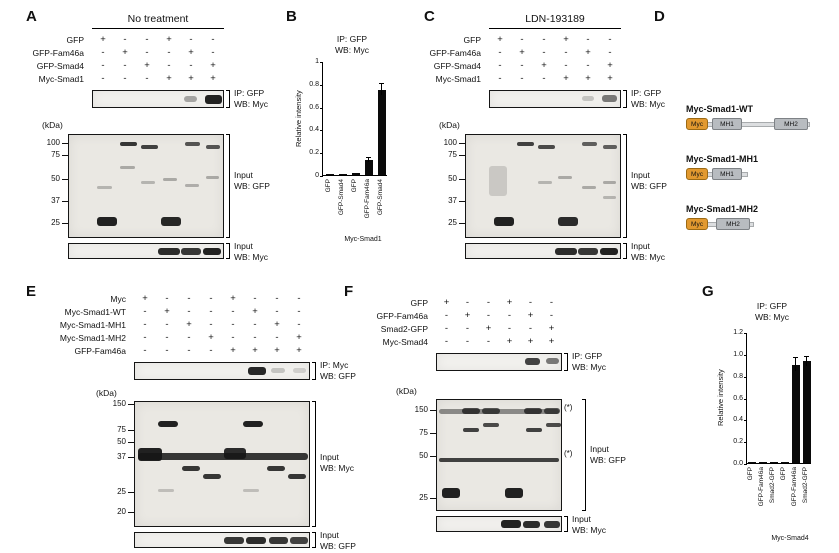  Describe the element at coordinates (55, 154) in the screenshot. I see `kda-marker-value: 75` at that location.